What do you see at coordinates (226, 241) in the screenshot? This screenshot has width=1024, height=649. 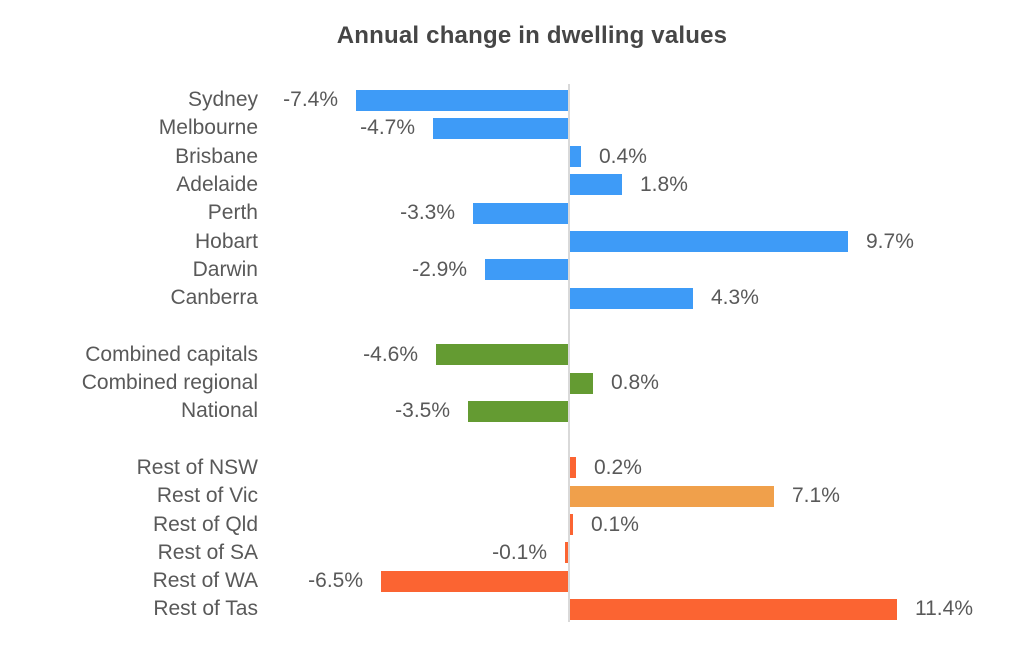 I see `category-label-hobart: Hobart` at bounding box center [226, 241].